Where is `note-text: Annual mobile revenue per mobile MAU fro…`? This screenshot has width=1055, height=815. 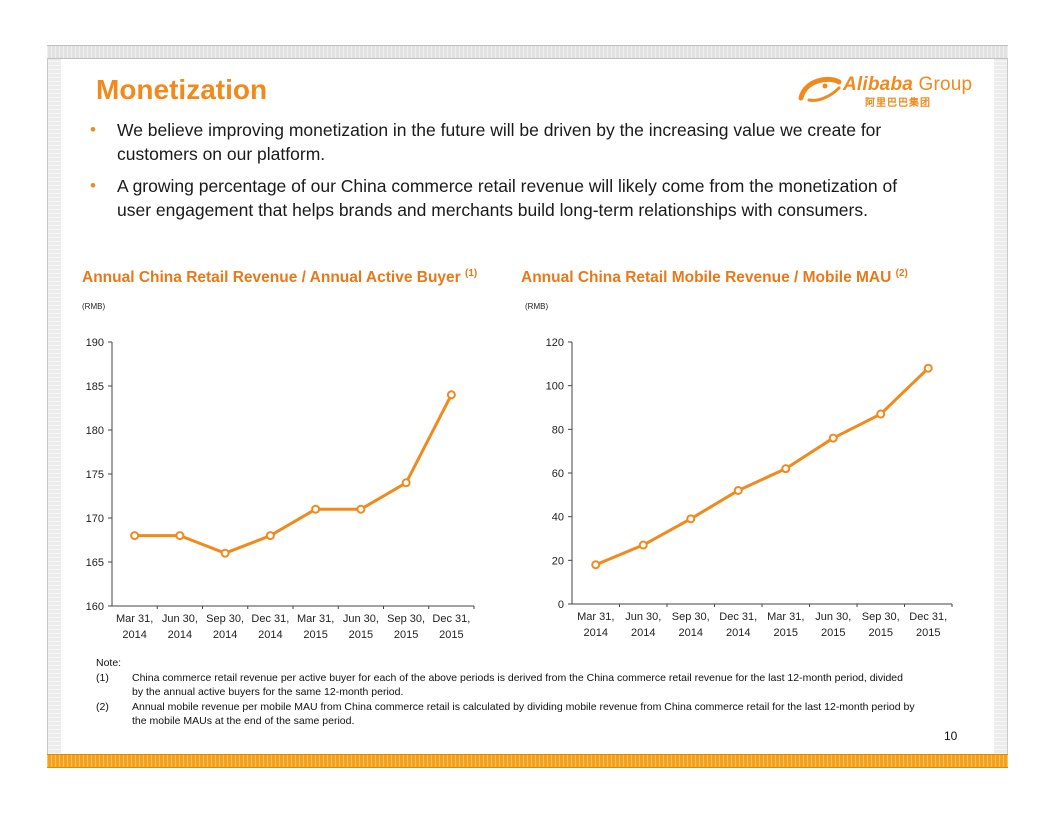
note-text: Annual mobile revenue per mobile MAU fro… is located at coordinates (523, 714).